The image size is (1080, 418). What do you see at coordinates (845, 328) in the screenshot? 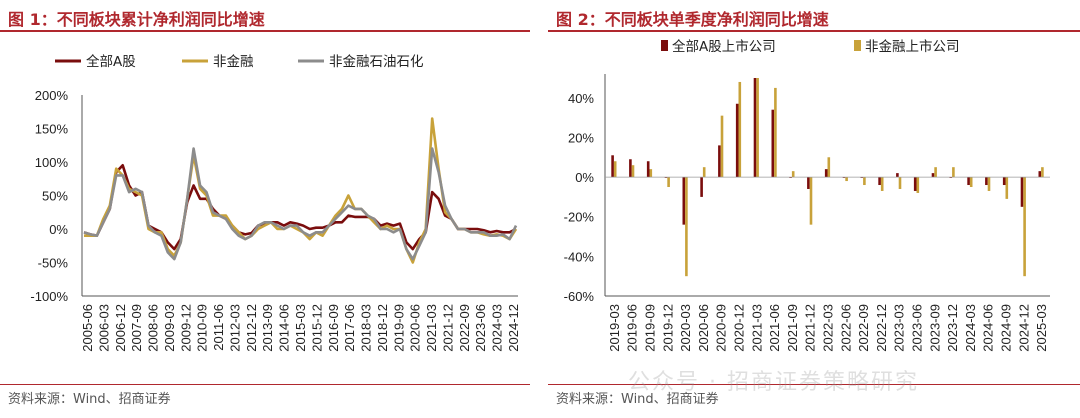
I see `x-tick-label: 2022-06` at bounding box center [845, 328].